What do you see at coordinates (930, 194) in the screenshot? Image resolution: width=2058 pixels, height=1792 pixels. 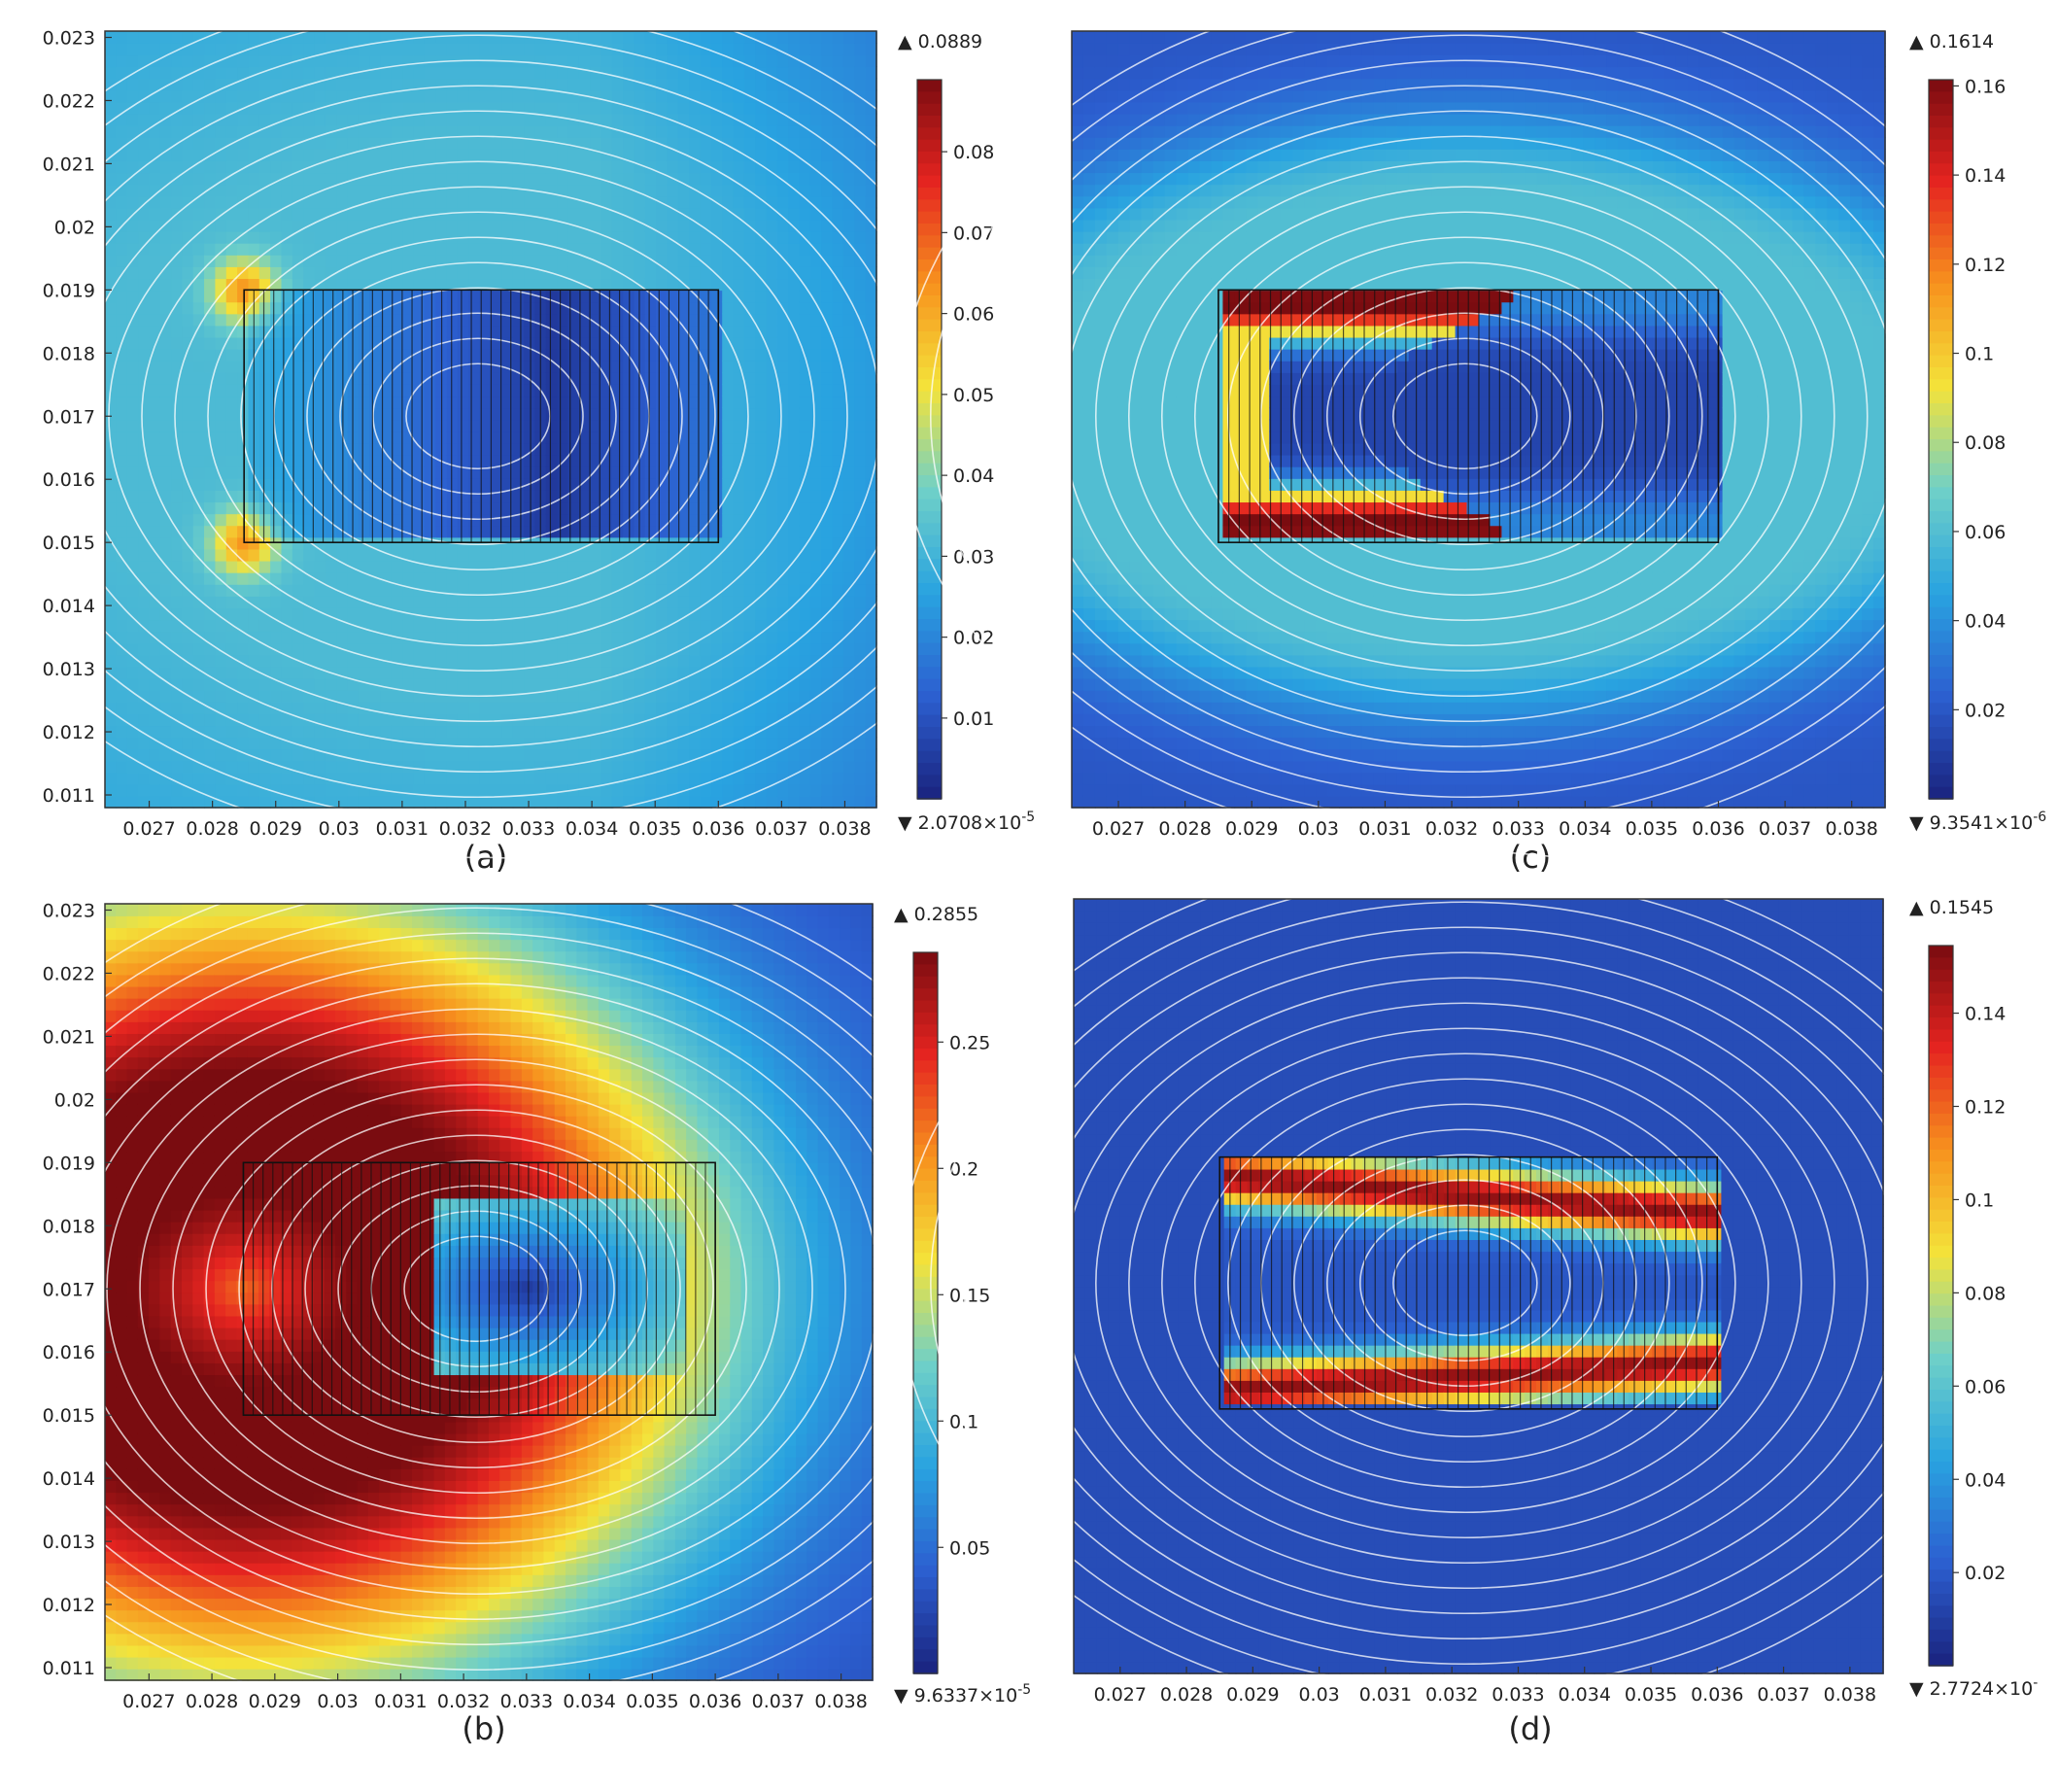 I see `colorbar-band` at bounding box center [930, 194].